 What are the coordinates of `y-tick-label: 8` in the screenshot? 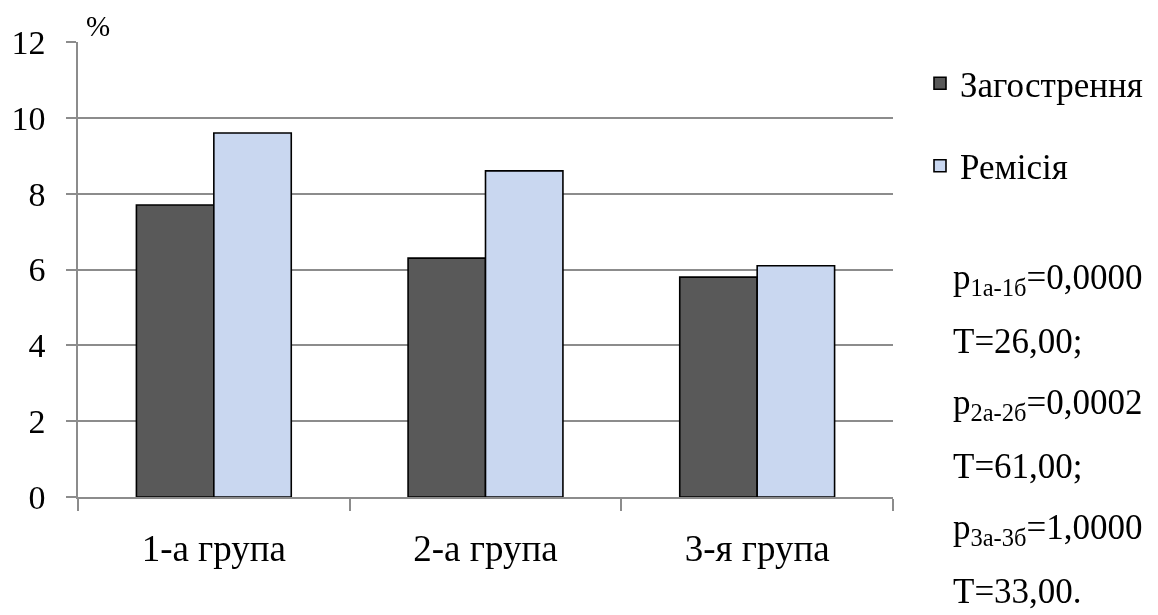 It's located at (37, 194).